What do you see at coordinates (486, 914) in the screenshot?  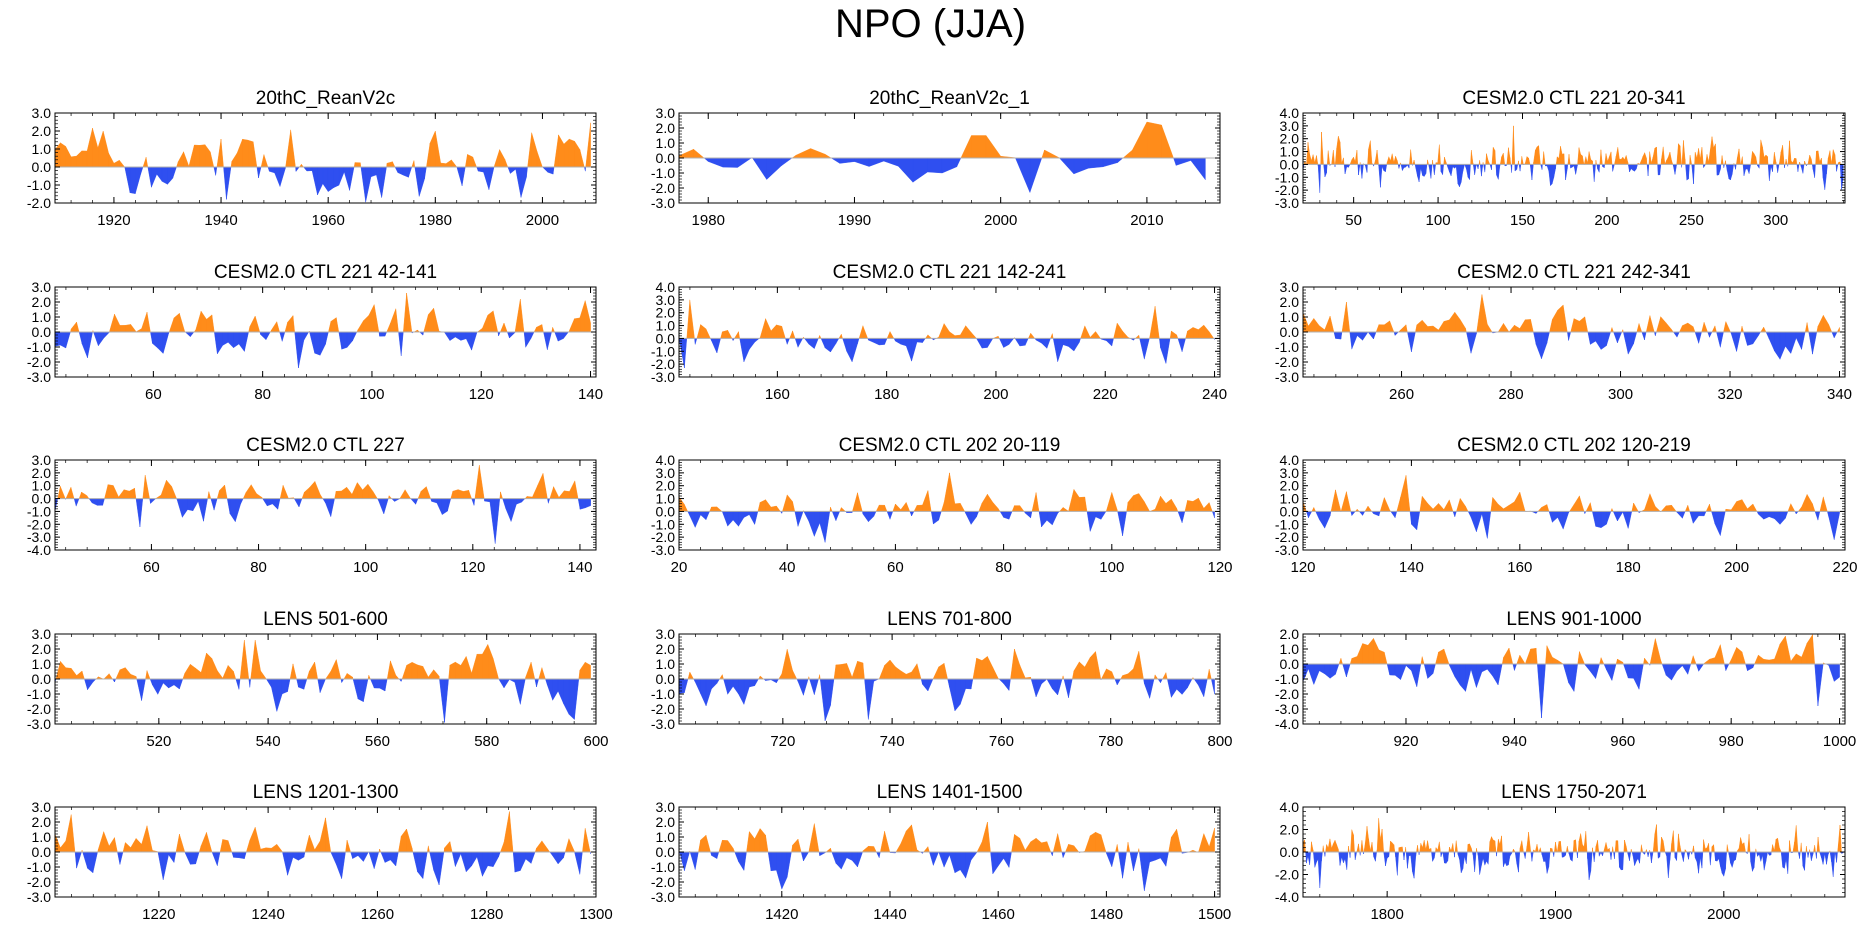 I see `x-tick-label: 1280` at bounding box center [486, 914].